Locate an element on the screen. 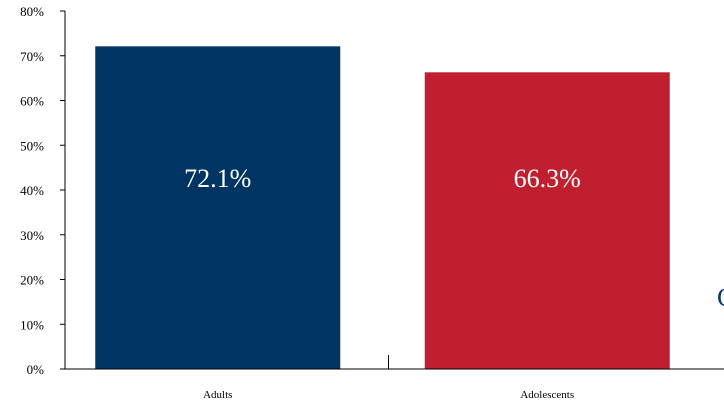 The image size is (724, 406). y-tick-label: 20% is located at coordinates (32, 280).